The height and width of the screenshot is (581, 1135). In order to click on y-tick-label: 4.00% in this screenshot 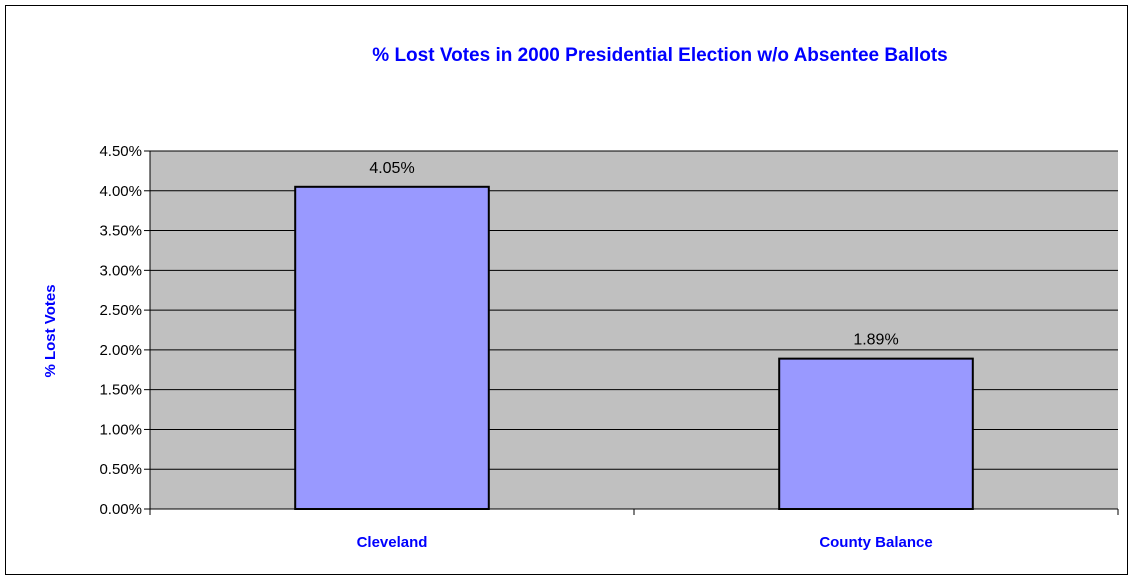, I will do `click(120, 191)`.